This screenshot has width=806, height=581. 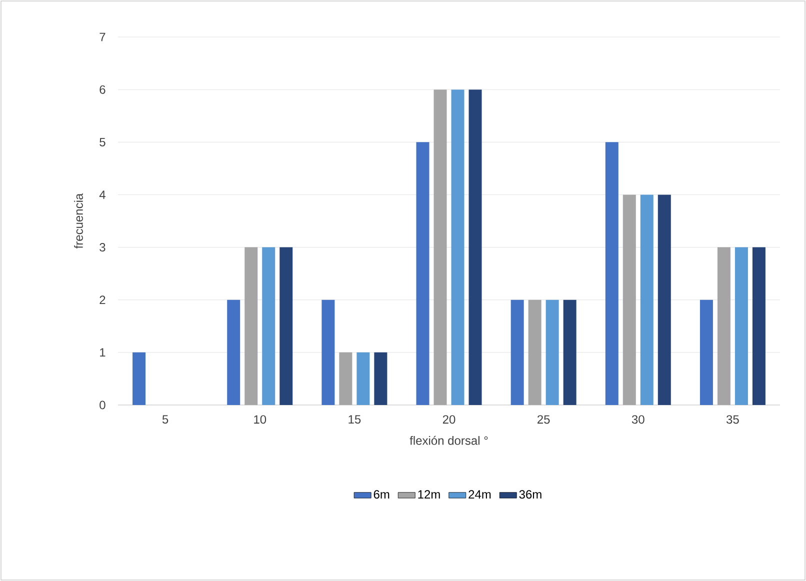 I want to click on y-tick-label: 1, so click(x=103, y=352).